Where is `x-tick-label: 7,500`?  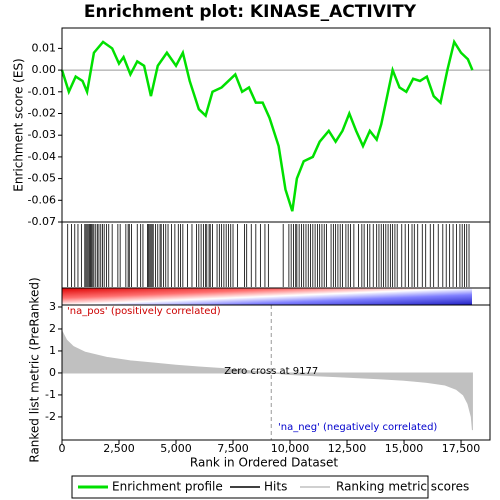
x-tick-label: 7,500 is located at coordinates (233, 448).